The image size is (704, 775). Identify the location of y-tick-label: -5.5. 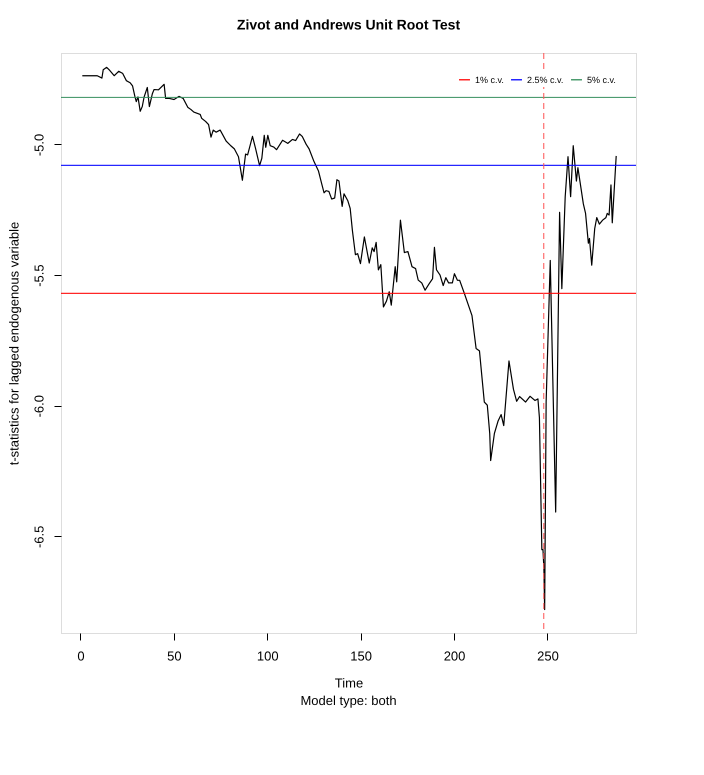
(39, 275).